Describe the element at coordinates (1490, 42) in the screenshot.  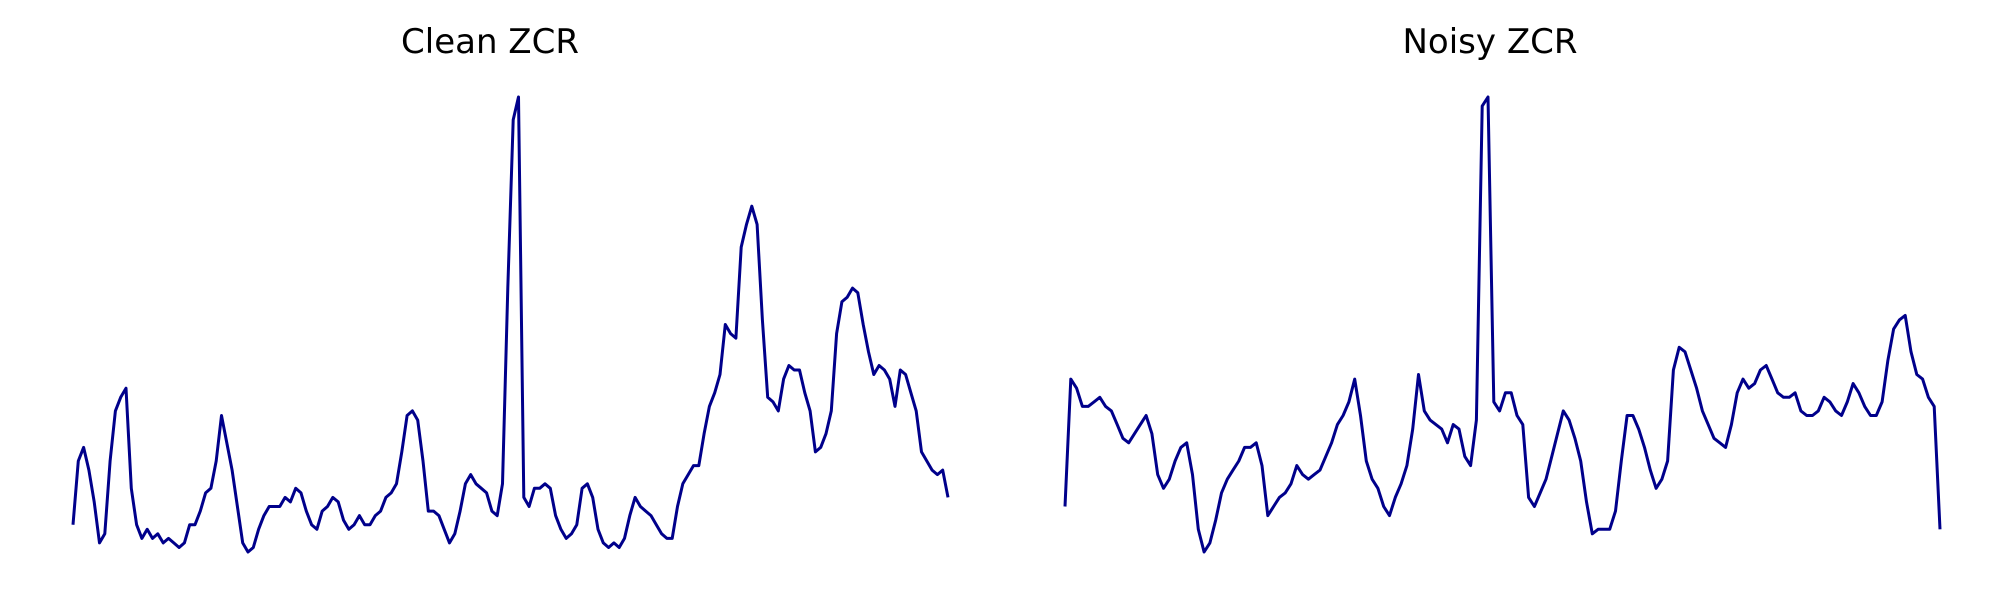
I see `chart-title: Noisy ZCR` at that location.